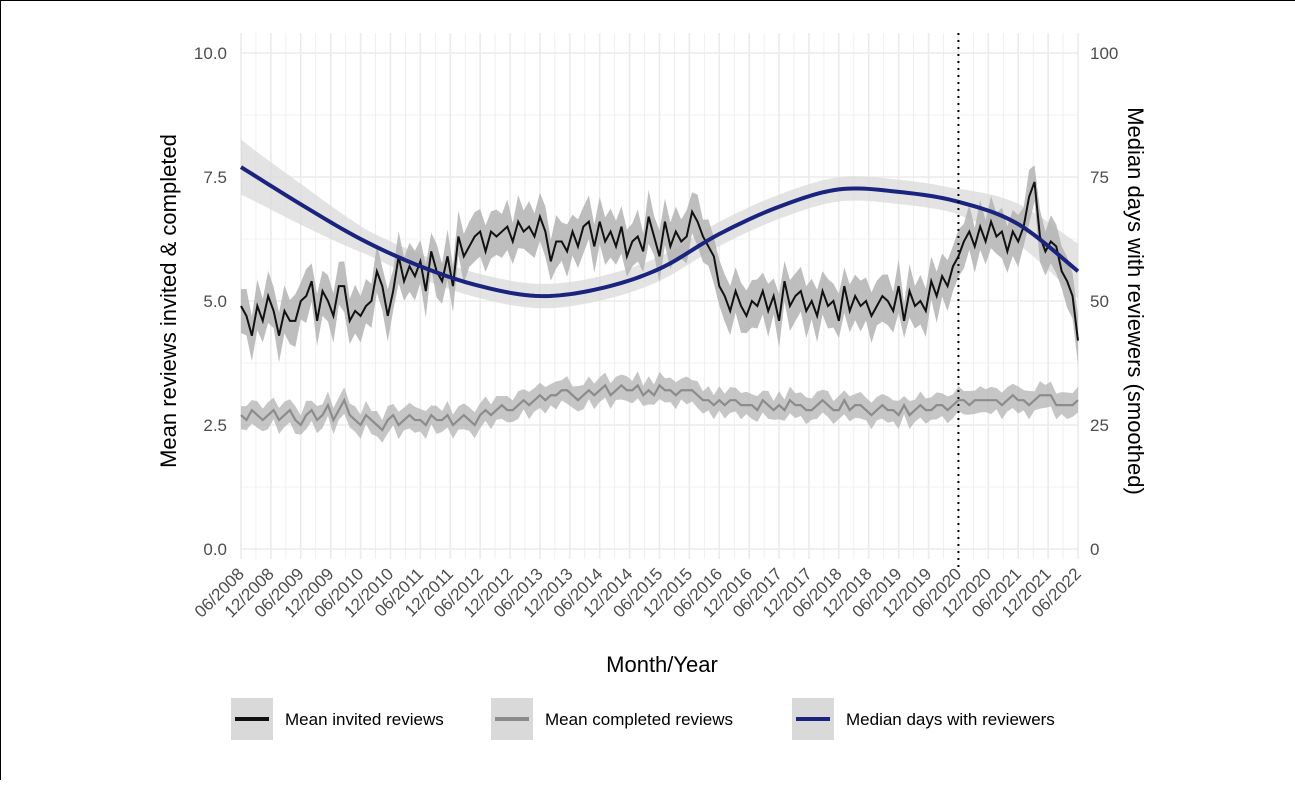 The width and height of the screenshot is (1295, 786). Describe the element at coordinates (1094, 549) in the screenshot. I see `y-right-tick-label: 0` at that location.